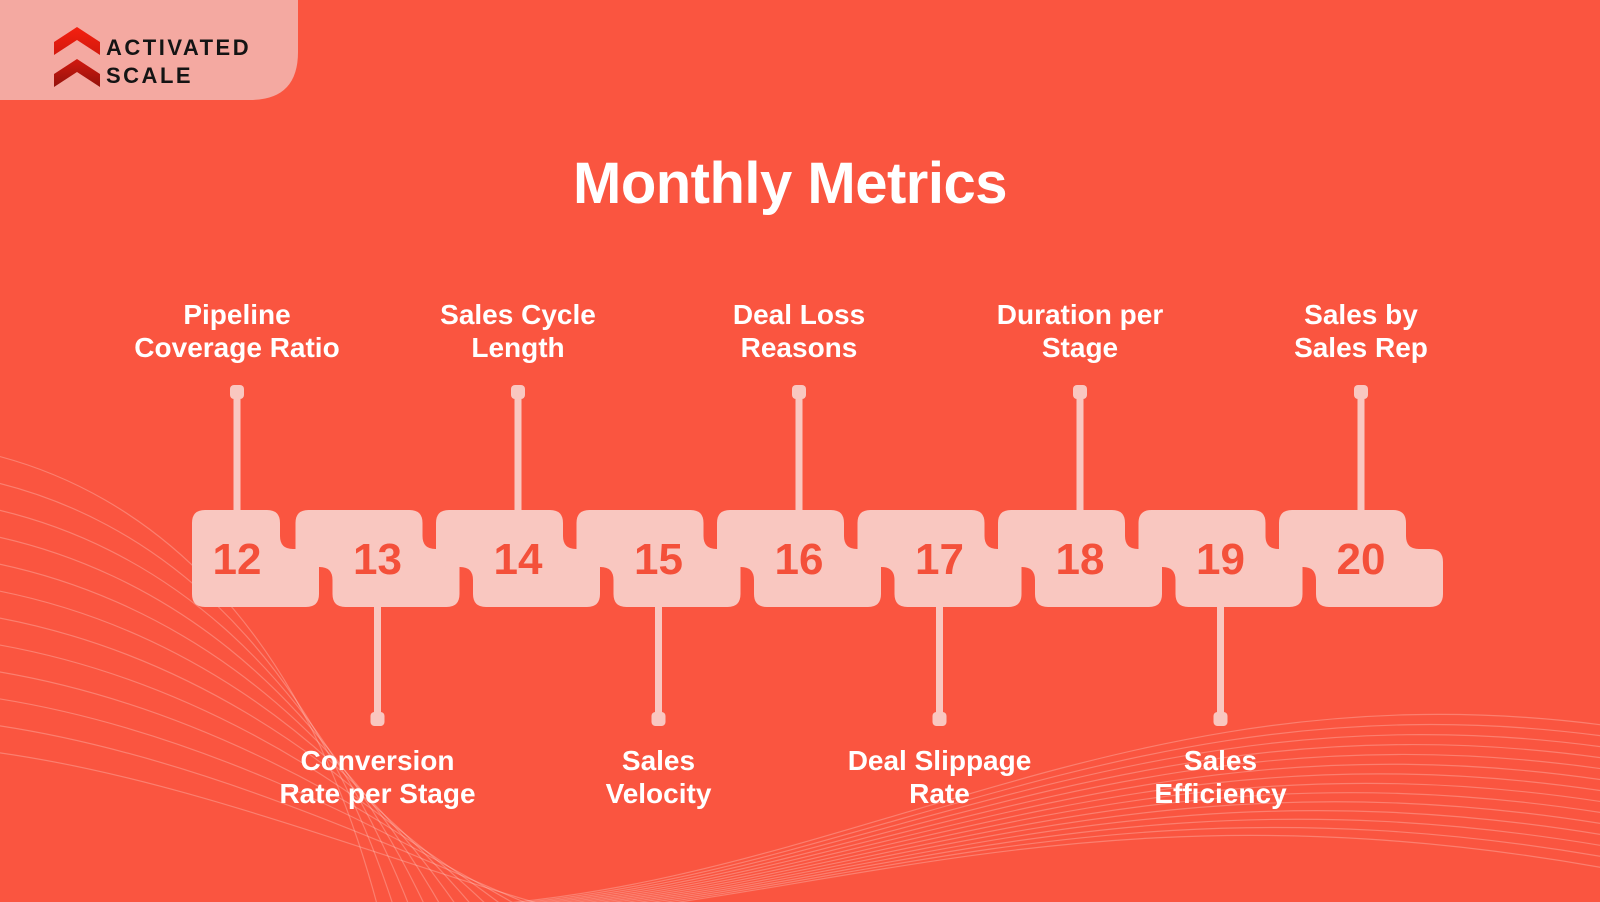 This screenshot has height=902, width=1600. I want to click on step-label-line: Conversion, so click(377, 760).